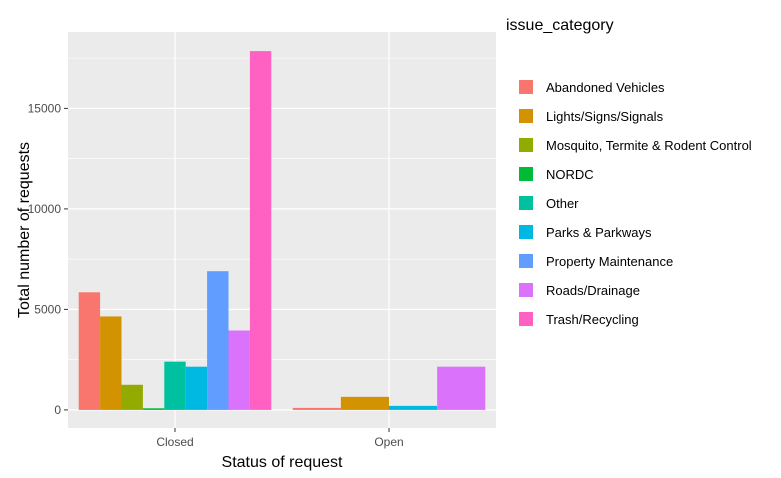 This screenshot has width=781, height=478. What do you see at coordinates (174, 442) in the screenshot?
I see `x-tick-label: Closed` at bounding box center [174, 442].